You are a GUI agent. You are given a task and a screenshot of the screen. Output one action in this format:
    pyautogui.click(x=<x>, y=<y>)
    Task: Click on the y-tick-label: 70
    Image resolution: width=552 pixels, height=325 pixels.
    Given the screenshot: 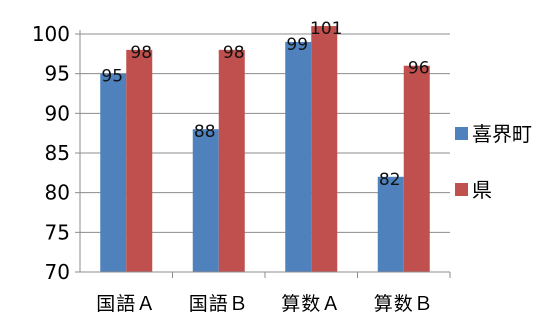 What is the action you would take?
    pyautogui.click(x=57, y=272)
    